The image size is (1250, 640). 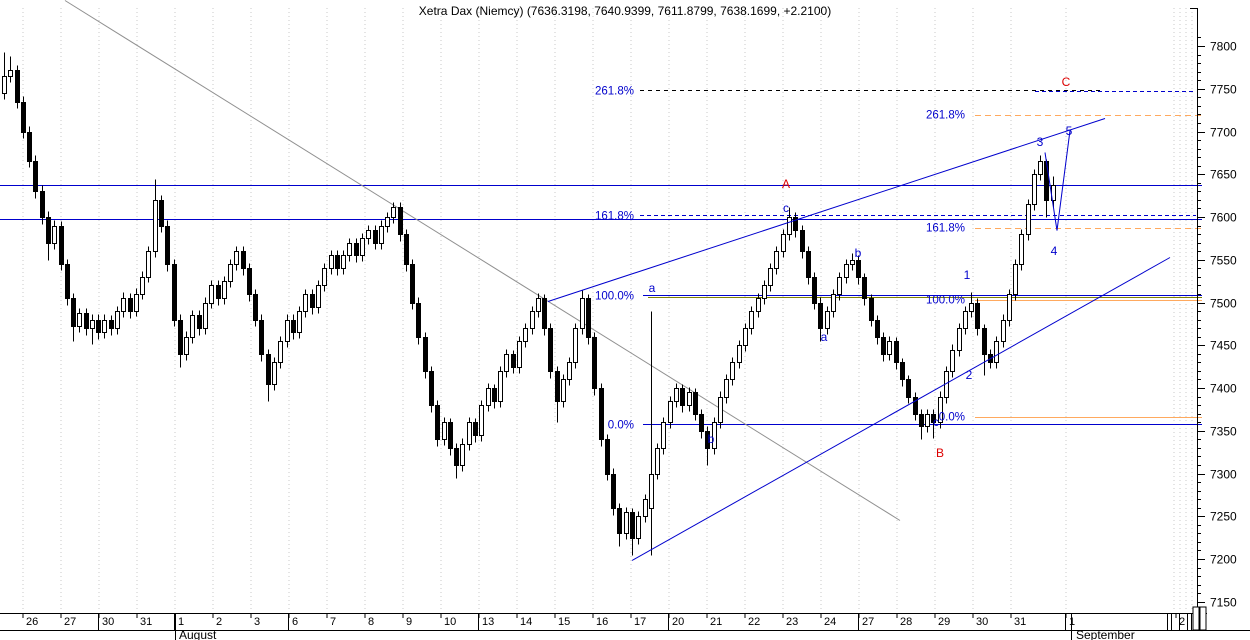 I want to click on day-label: 24, so click(x=830, y=622).